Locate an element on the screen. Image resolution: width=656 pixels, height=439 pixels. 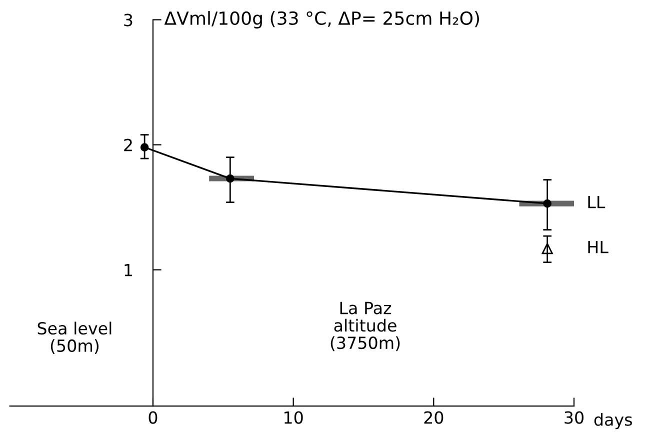
text: HL is located at coordinates (598, 247).